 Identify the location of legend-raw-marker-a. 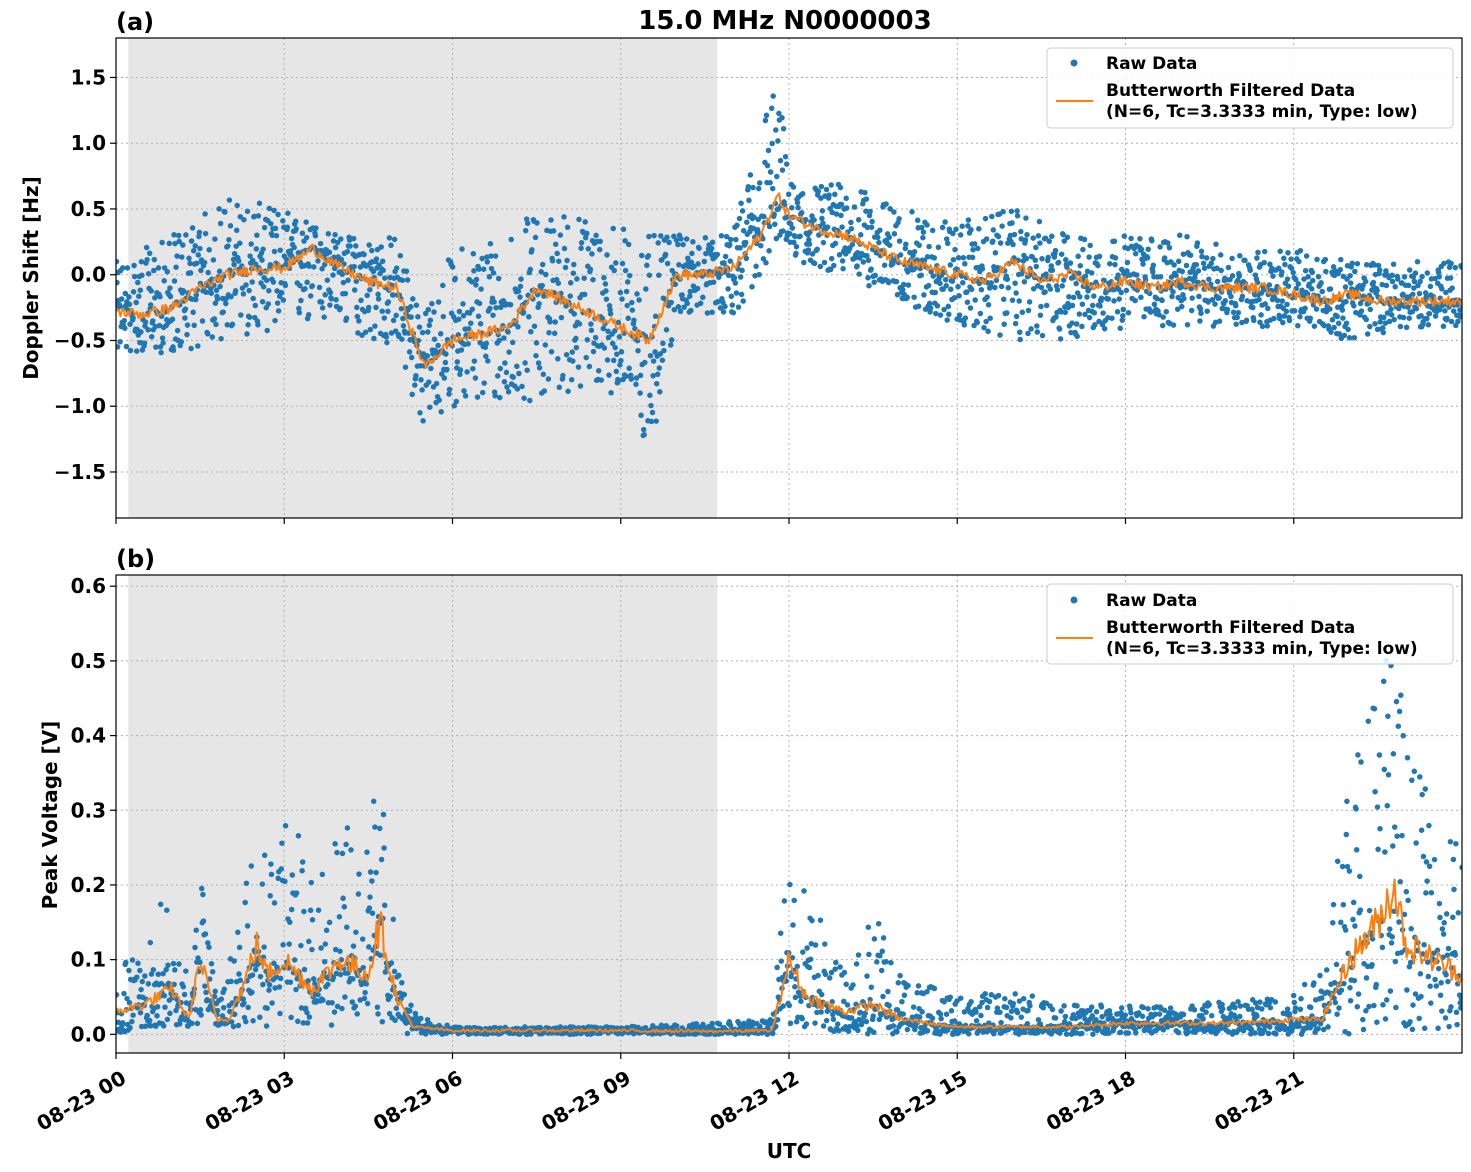
(1074, 63).